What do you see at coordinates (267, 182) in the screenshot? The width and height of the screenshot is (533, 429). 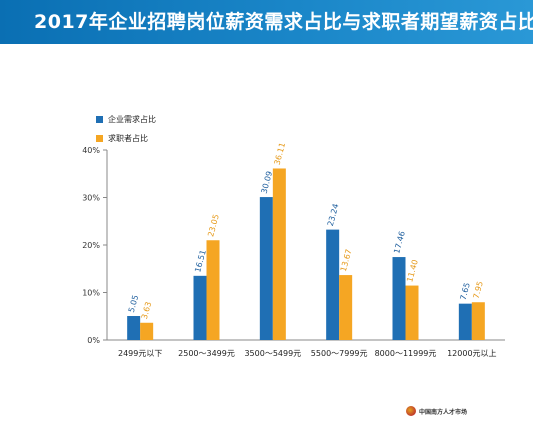 I see `data-label-company: 30.09` at bounding box center [267, 182].